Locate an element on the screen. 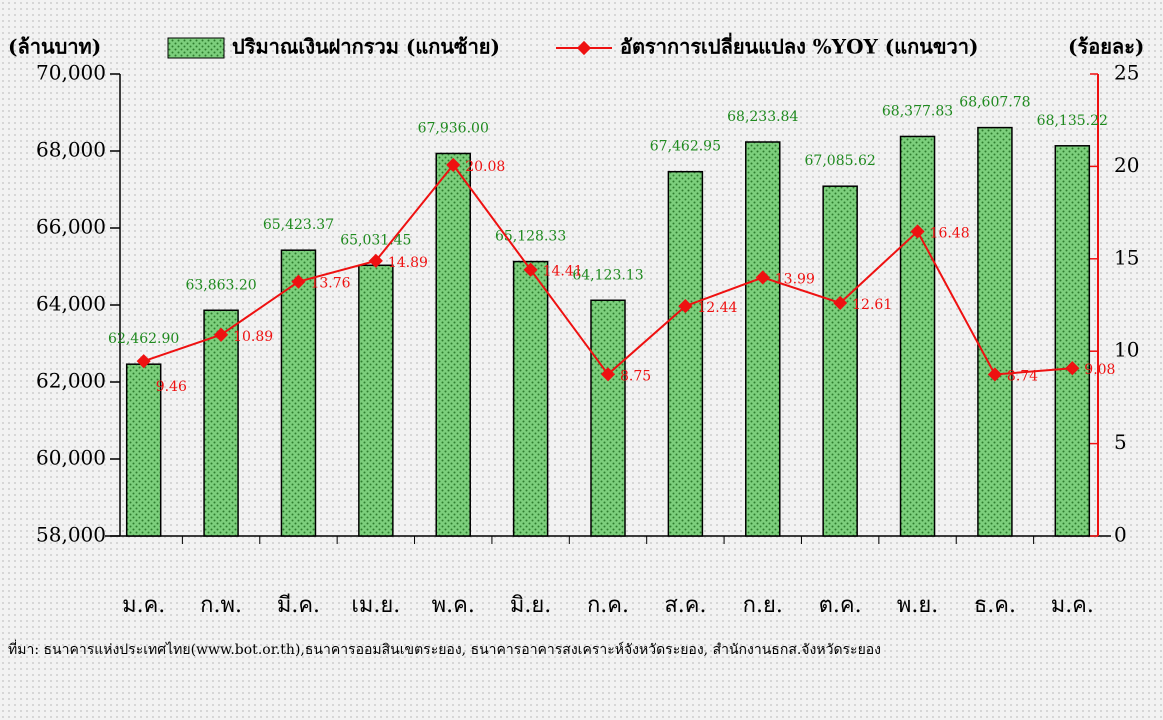 This screenshot has height=720, width=1163. y2-tick-label: 5 is located at coordinates (1120, 442).